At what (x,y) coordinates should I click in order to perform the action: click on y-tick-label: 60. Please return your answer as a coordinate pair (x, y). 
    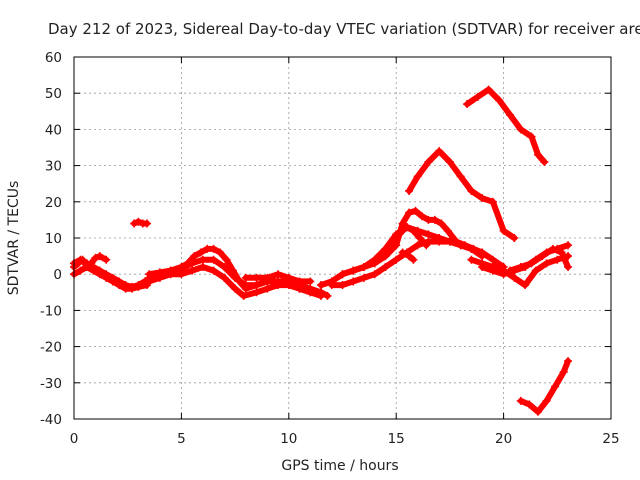
    Looking at the image, I should click on (53, 58).